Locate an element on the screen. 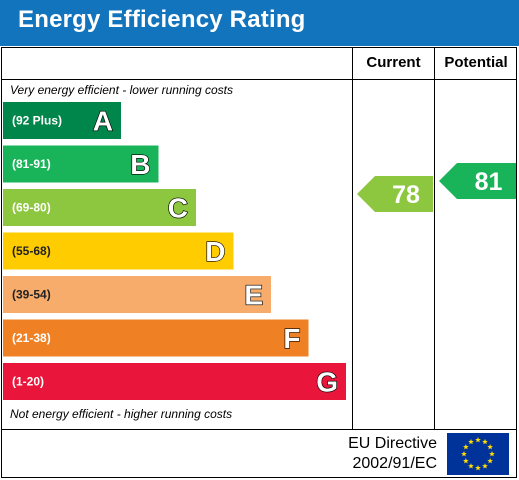 The height and width of the screenshot is (480, 519). band-bar-e is located at coordinates (137, 294).